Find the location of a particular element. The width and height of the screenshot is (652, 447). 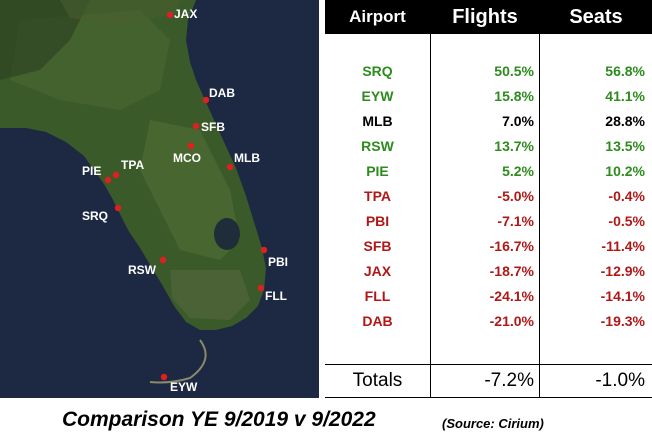

airport-marker-rsw is located at coordinates (163, 260).